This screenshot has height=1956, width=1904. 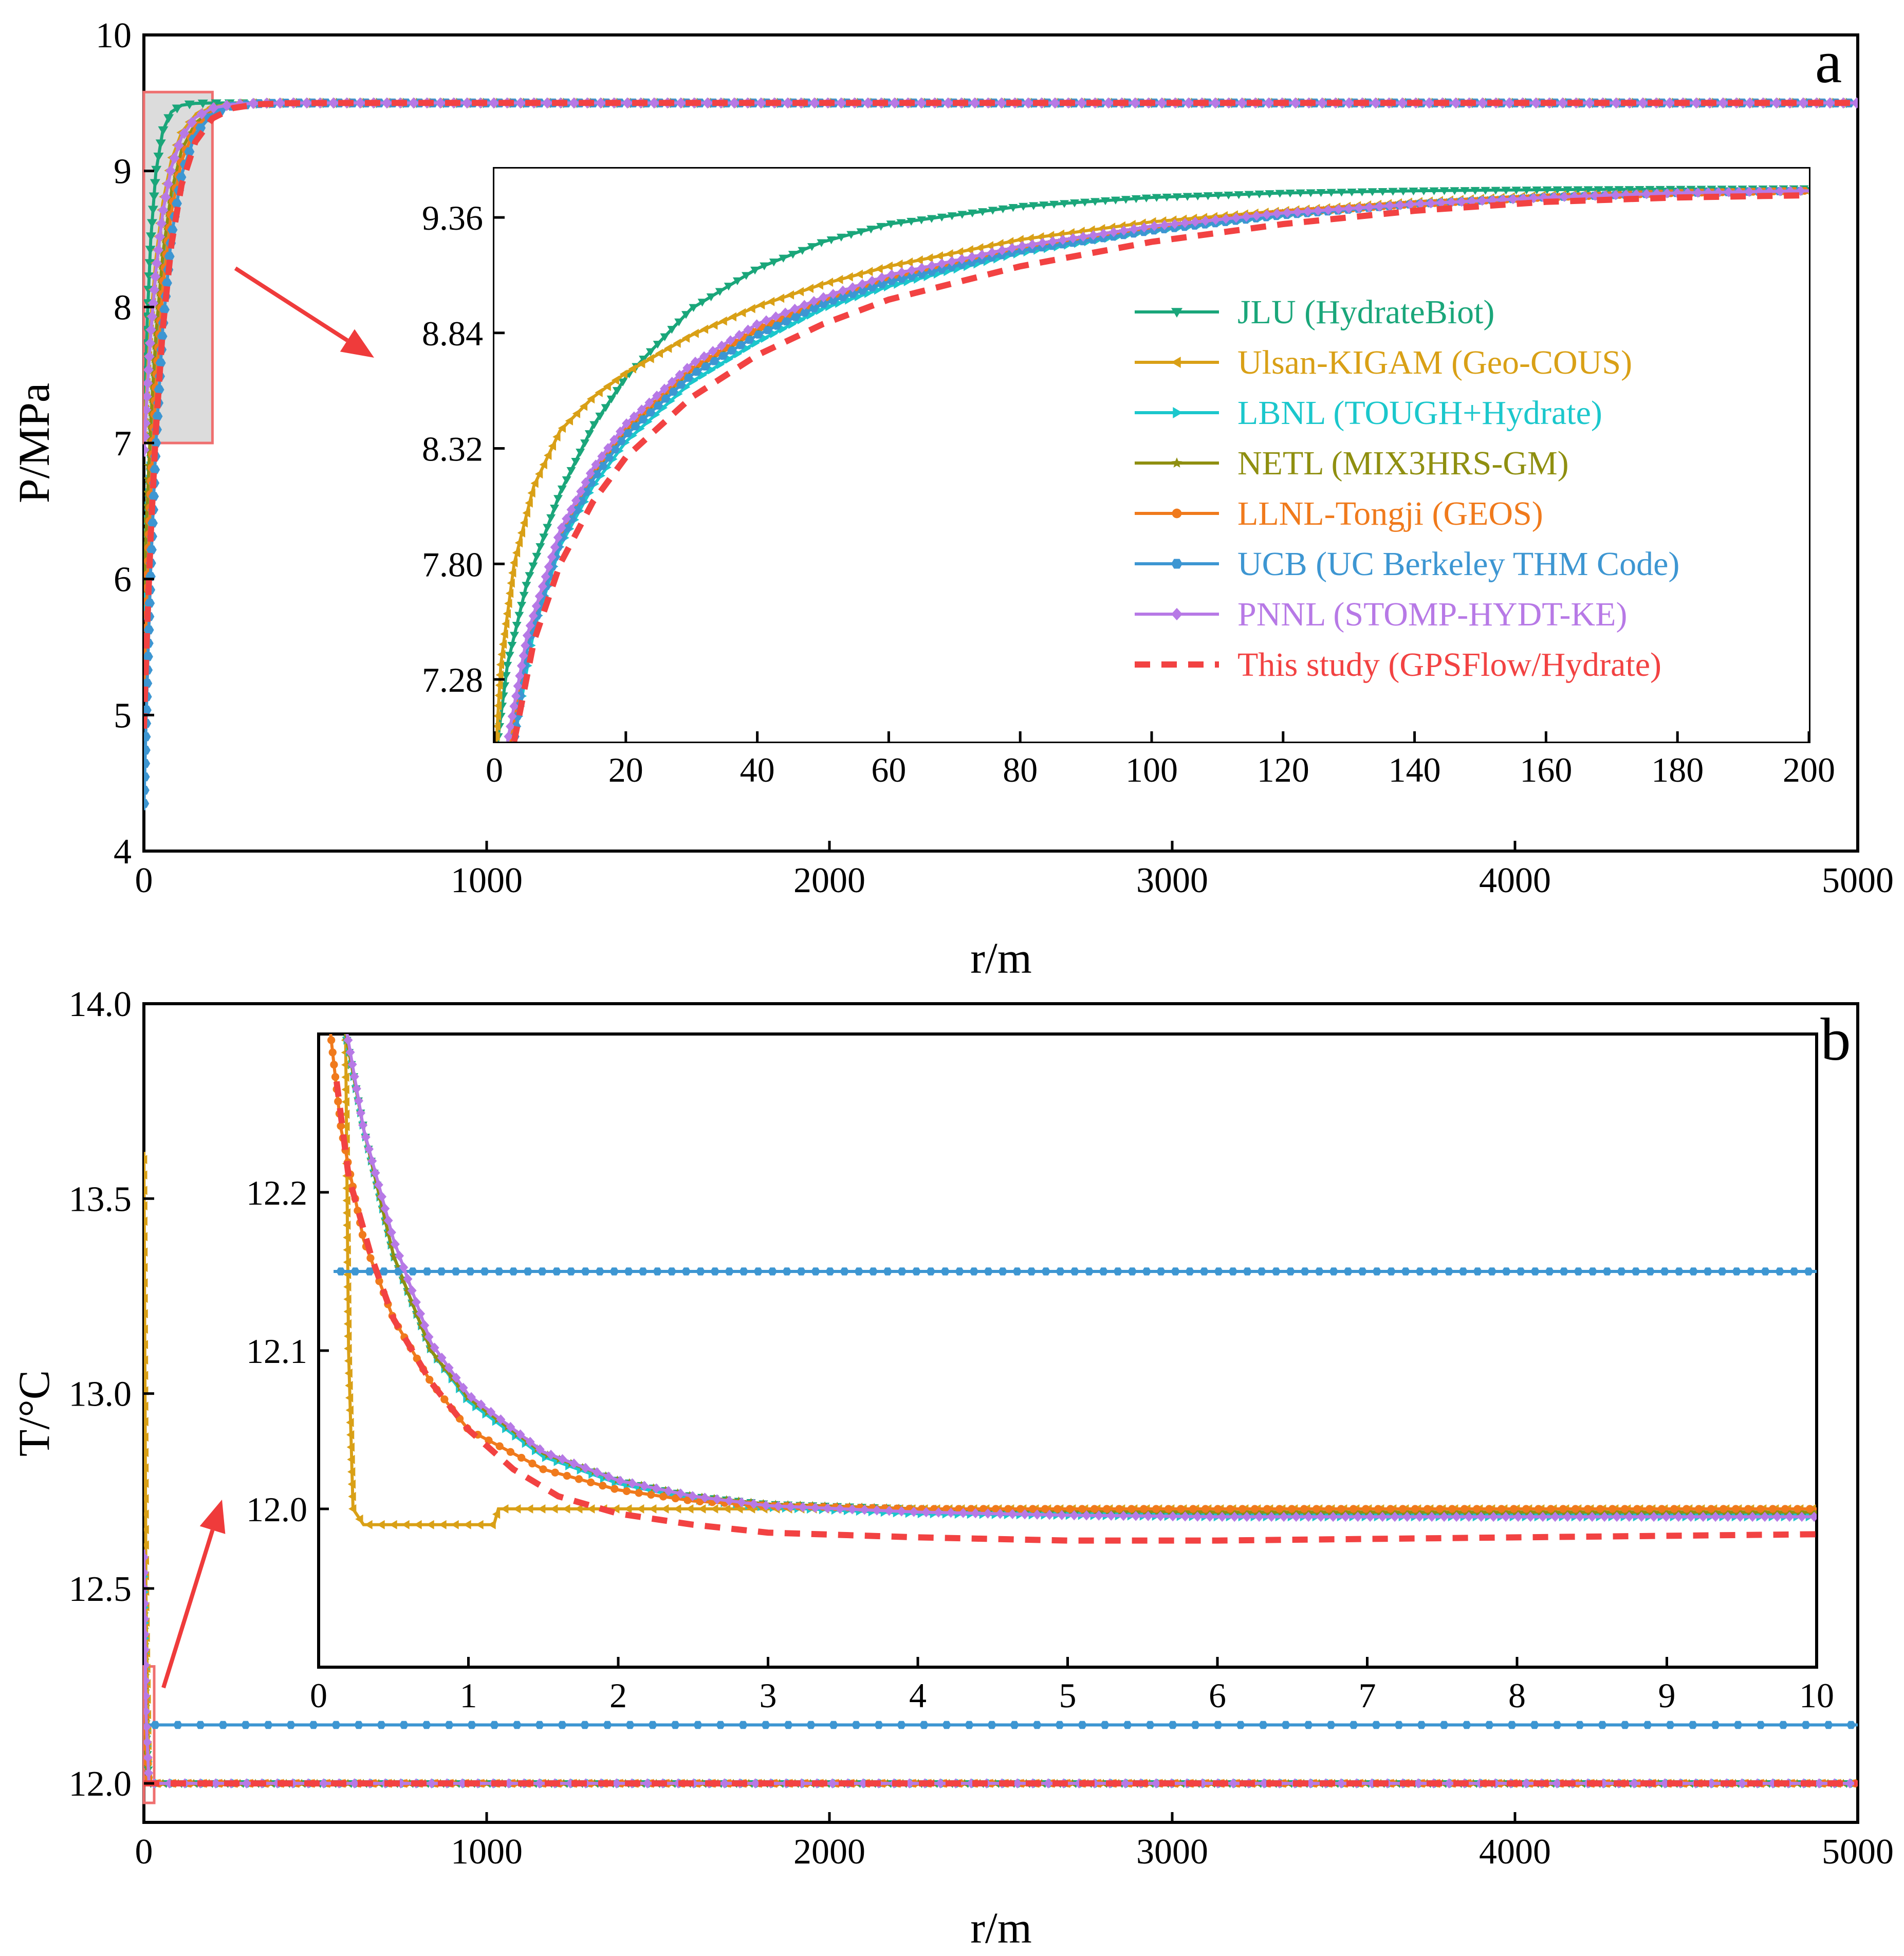 I want to click on panel-b-xtick-label: 5000, so click(x=1858, y=1852).